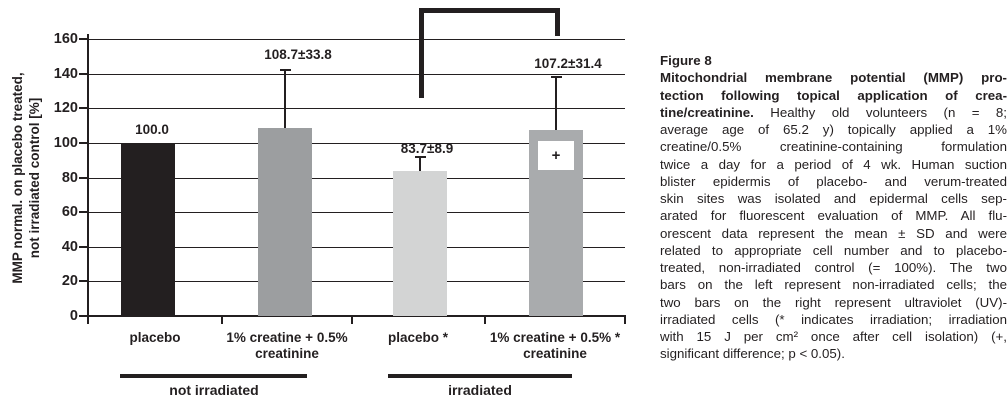  I want to click on y-tick-label-20: 20, so click(69, 281).